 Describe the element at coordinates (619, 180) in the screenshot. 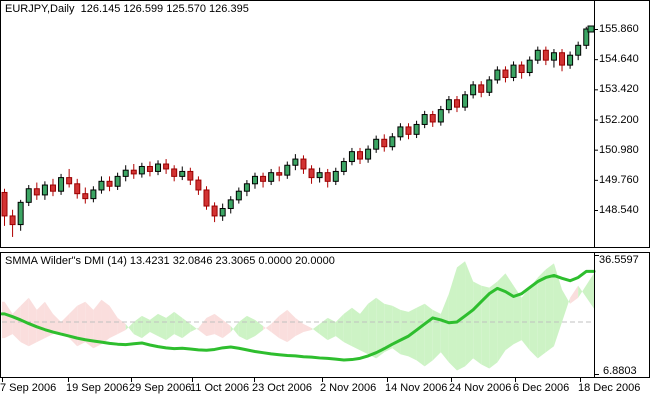

I see `price-tick-label: 149.760` at that location.